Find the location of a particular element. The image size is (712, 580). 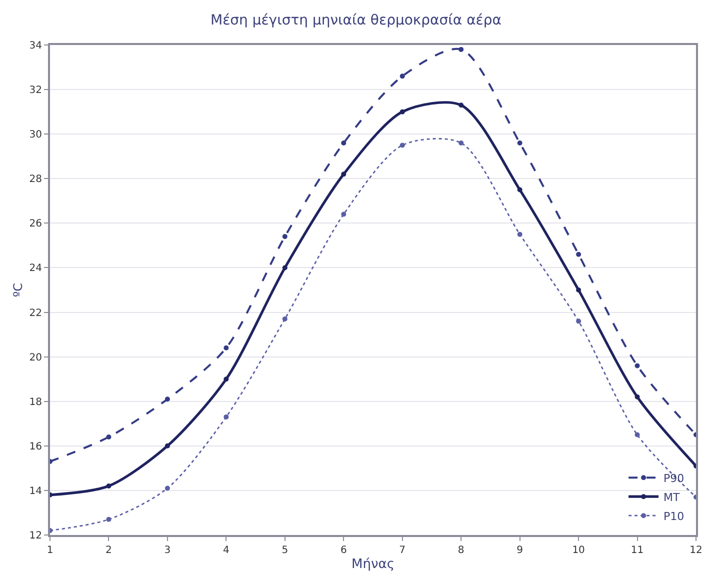

y-tick-label: 30 is located at coordinates (35, 135).